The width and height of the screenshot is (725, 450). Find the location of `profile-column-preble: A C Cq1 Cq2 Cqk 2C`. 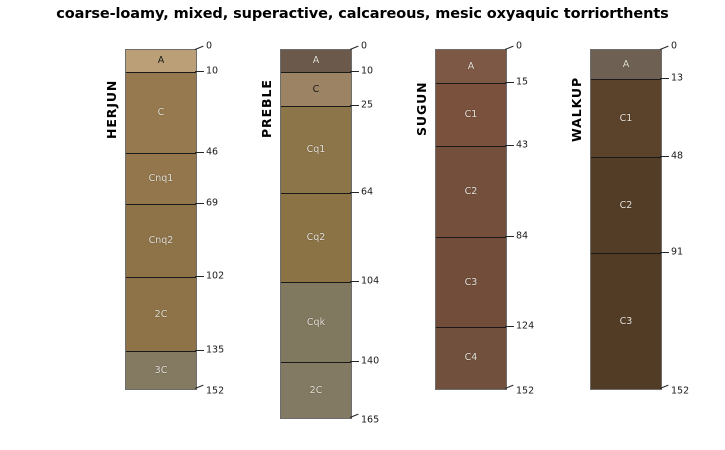

profile-column-preble: A C Cq1 Cq2 Cqk 2C is located at coordinates (316, 234).